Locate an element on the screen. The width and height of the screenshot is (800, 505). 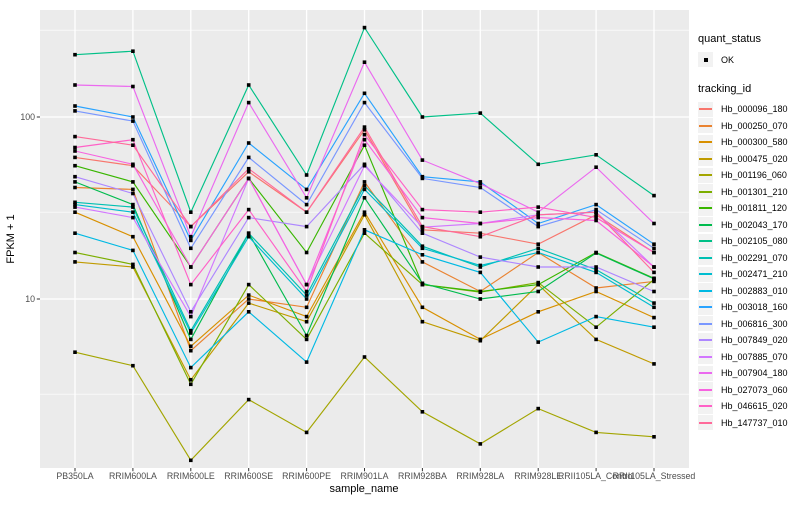
legend-item-label: Hb_002471_210 is located at coordinates (754, 274).